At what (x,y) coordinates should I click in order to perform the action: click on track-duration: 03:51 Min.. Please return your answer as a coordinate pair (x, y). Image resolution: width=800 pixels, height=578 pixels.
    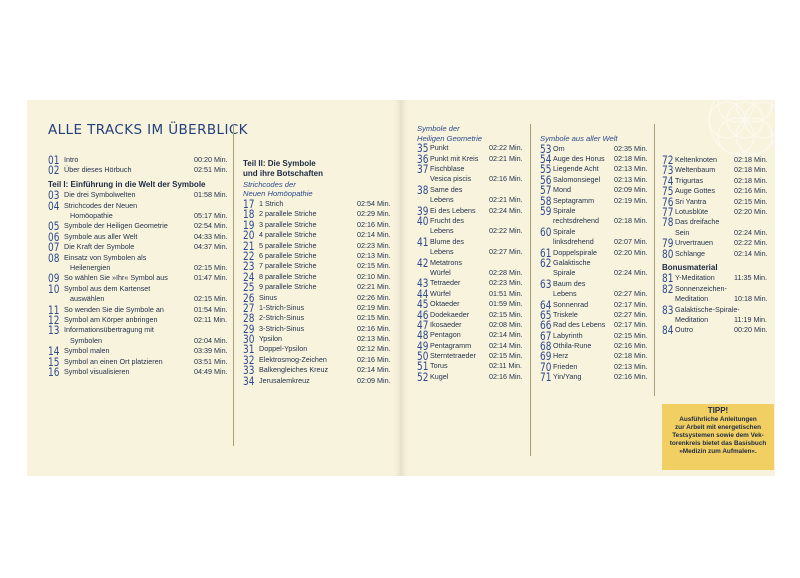
    Looking at the image, I should click on (211, 361).